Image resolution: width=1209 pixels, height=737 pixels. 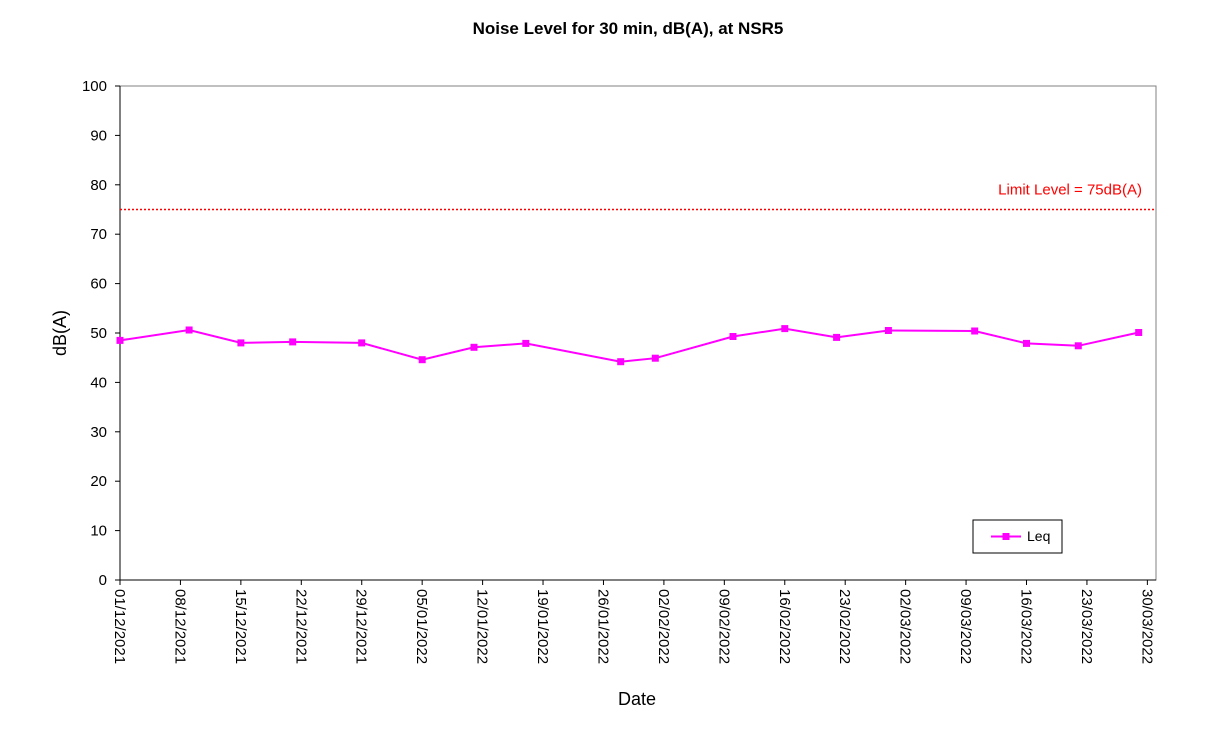 What do you see at coordinates (1006, 536) in the screenshot?
I see `legend-marker-swatch` at bounding box center [1006, 536].